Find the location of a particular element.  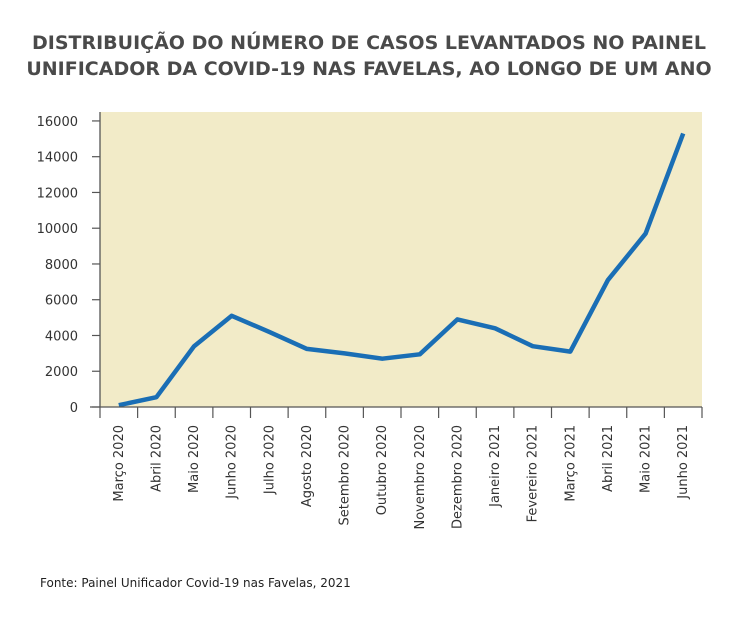

x-tick-label: Março 2021 is located at coordinates (570, 463).